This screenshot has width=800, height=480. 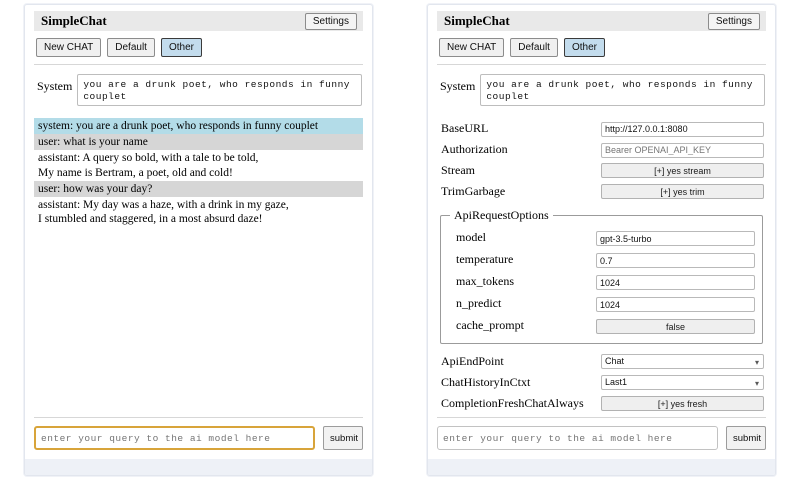 I want to click on setting-row-baseurl: BaseURL, so click(x=601, y=128).